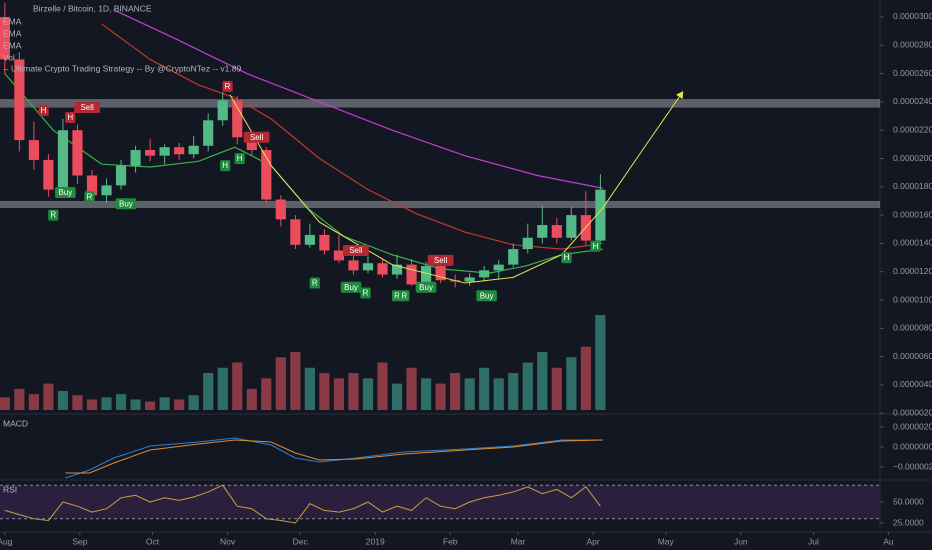 The height and width of the screenshot is (550, 932). Describe the element at coordinates (450, 541) in the screenshot. I see `x-tick-label: Feb` at that location.